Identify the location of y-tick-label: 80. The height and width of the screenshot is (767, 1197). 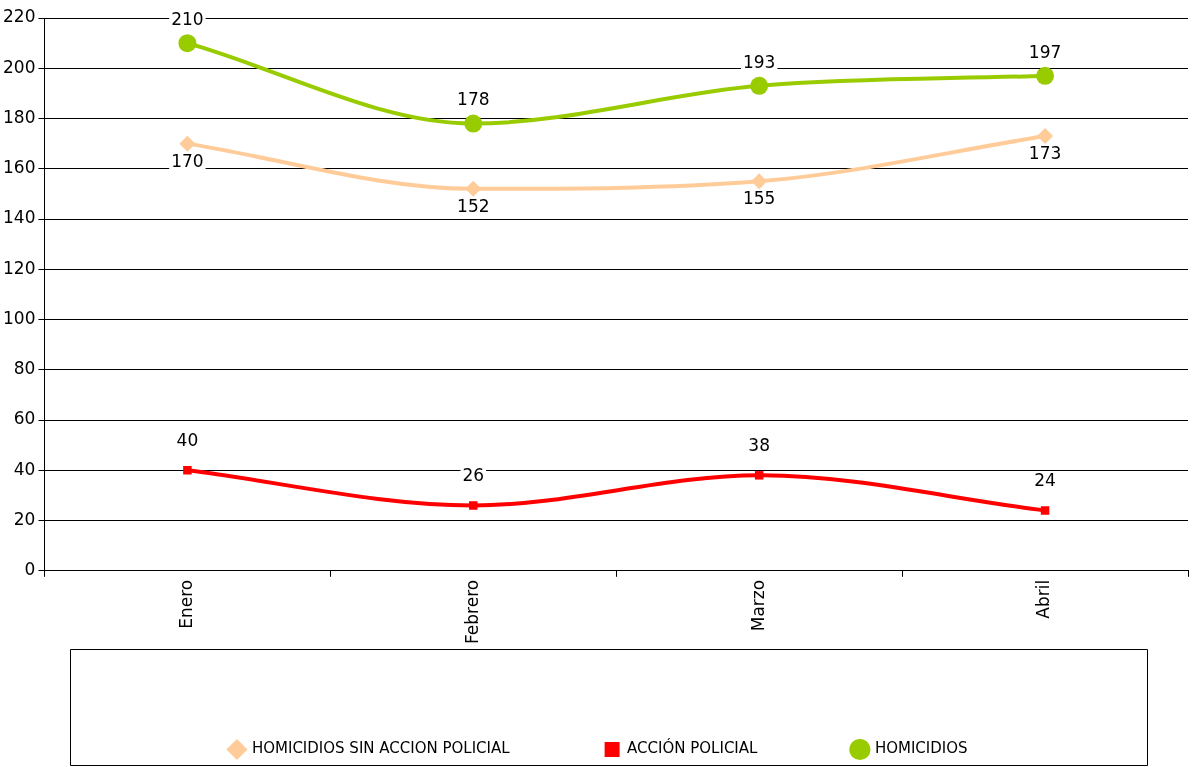
(24, 368).